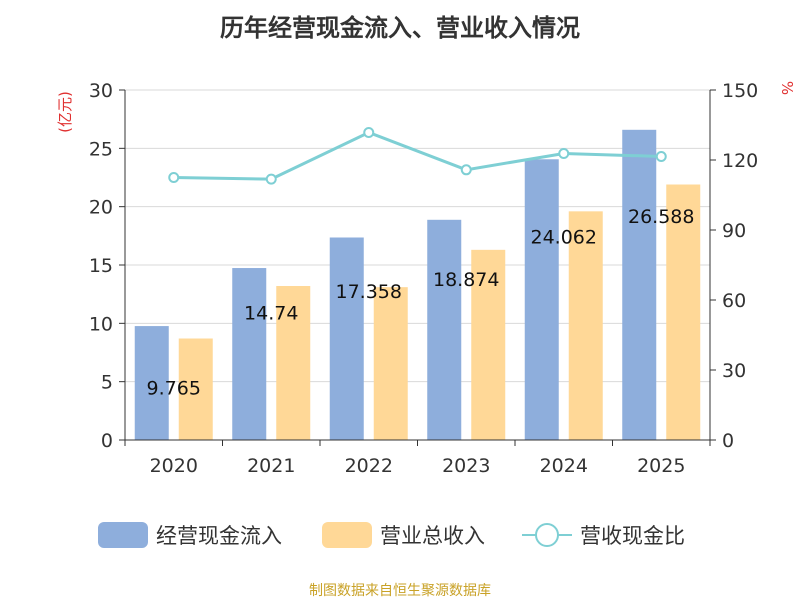 The width and height of the screenshot is (800, 600). I want to click on cash-inflow-value-label: 18.874, so click(466, 280).